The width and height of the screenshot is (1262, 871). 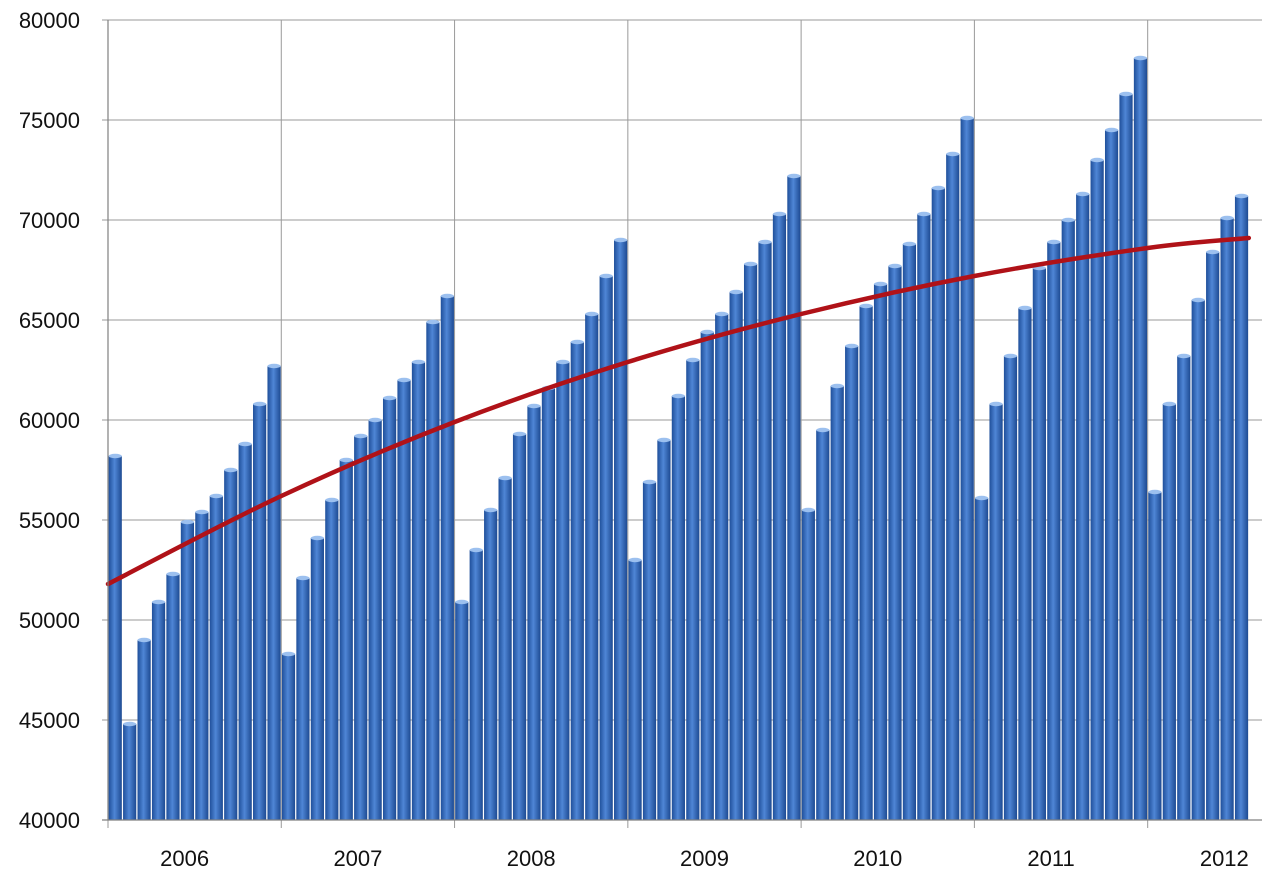 What do you see at coordinates (49, 320) in the screenshot?
I see `y-tick-label: 65000` at bounding box center [49, 320].